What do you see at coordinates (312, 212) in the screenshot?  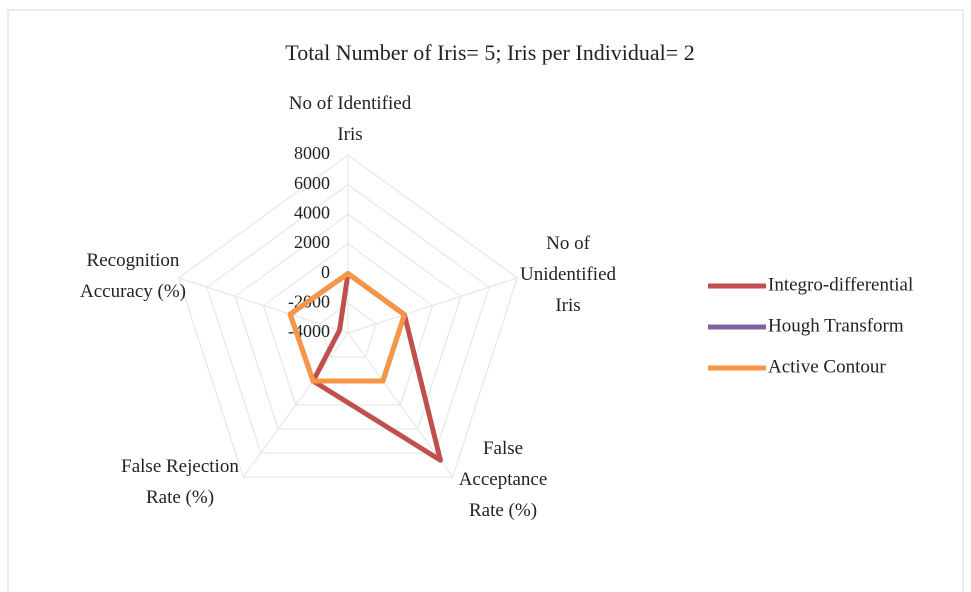 I see `y-tick-label: 4000` at bounding box center [312, 212].